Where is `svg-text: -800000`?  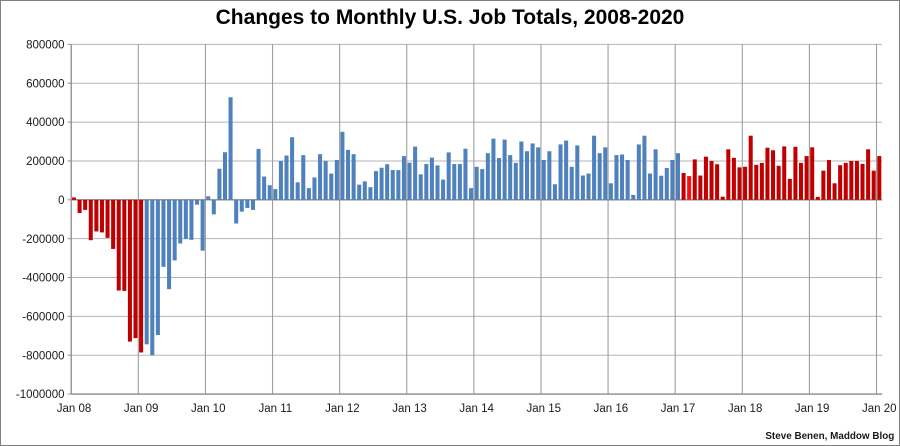 svg-text: -800000 is located at coordinates (43, 356).